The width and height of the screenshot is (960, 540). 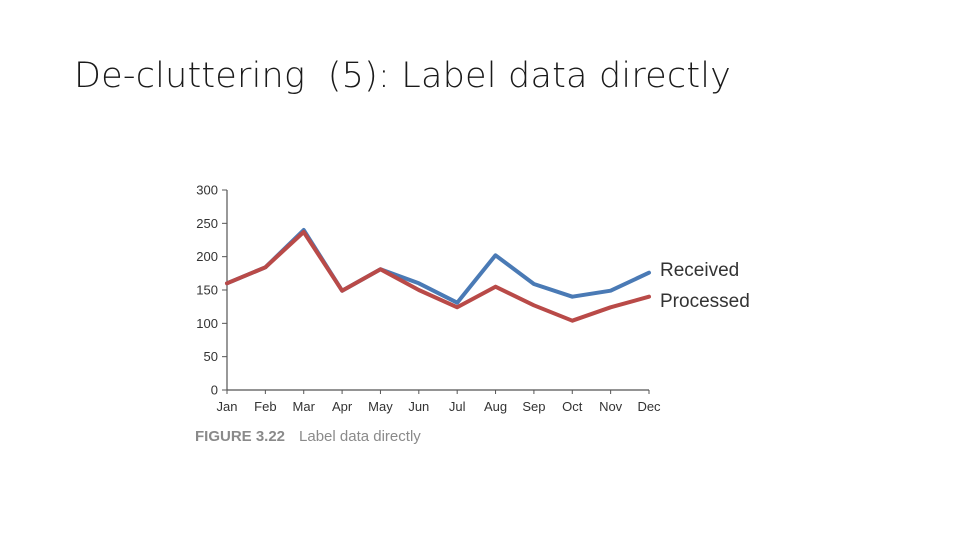 What do you see at coordinates (705, 301) in the screenshot?
I see `series-label-processed: Processed` at bounding box center [705, 301].